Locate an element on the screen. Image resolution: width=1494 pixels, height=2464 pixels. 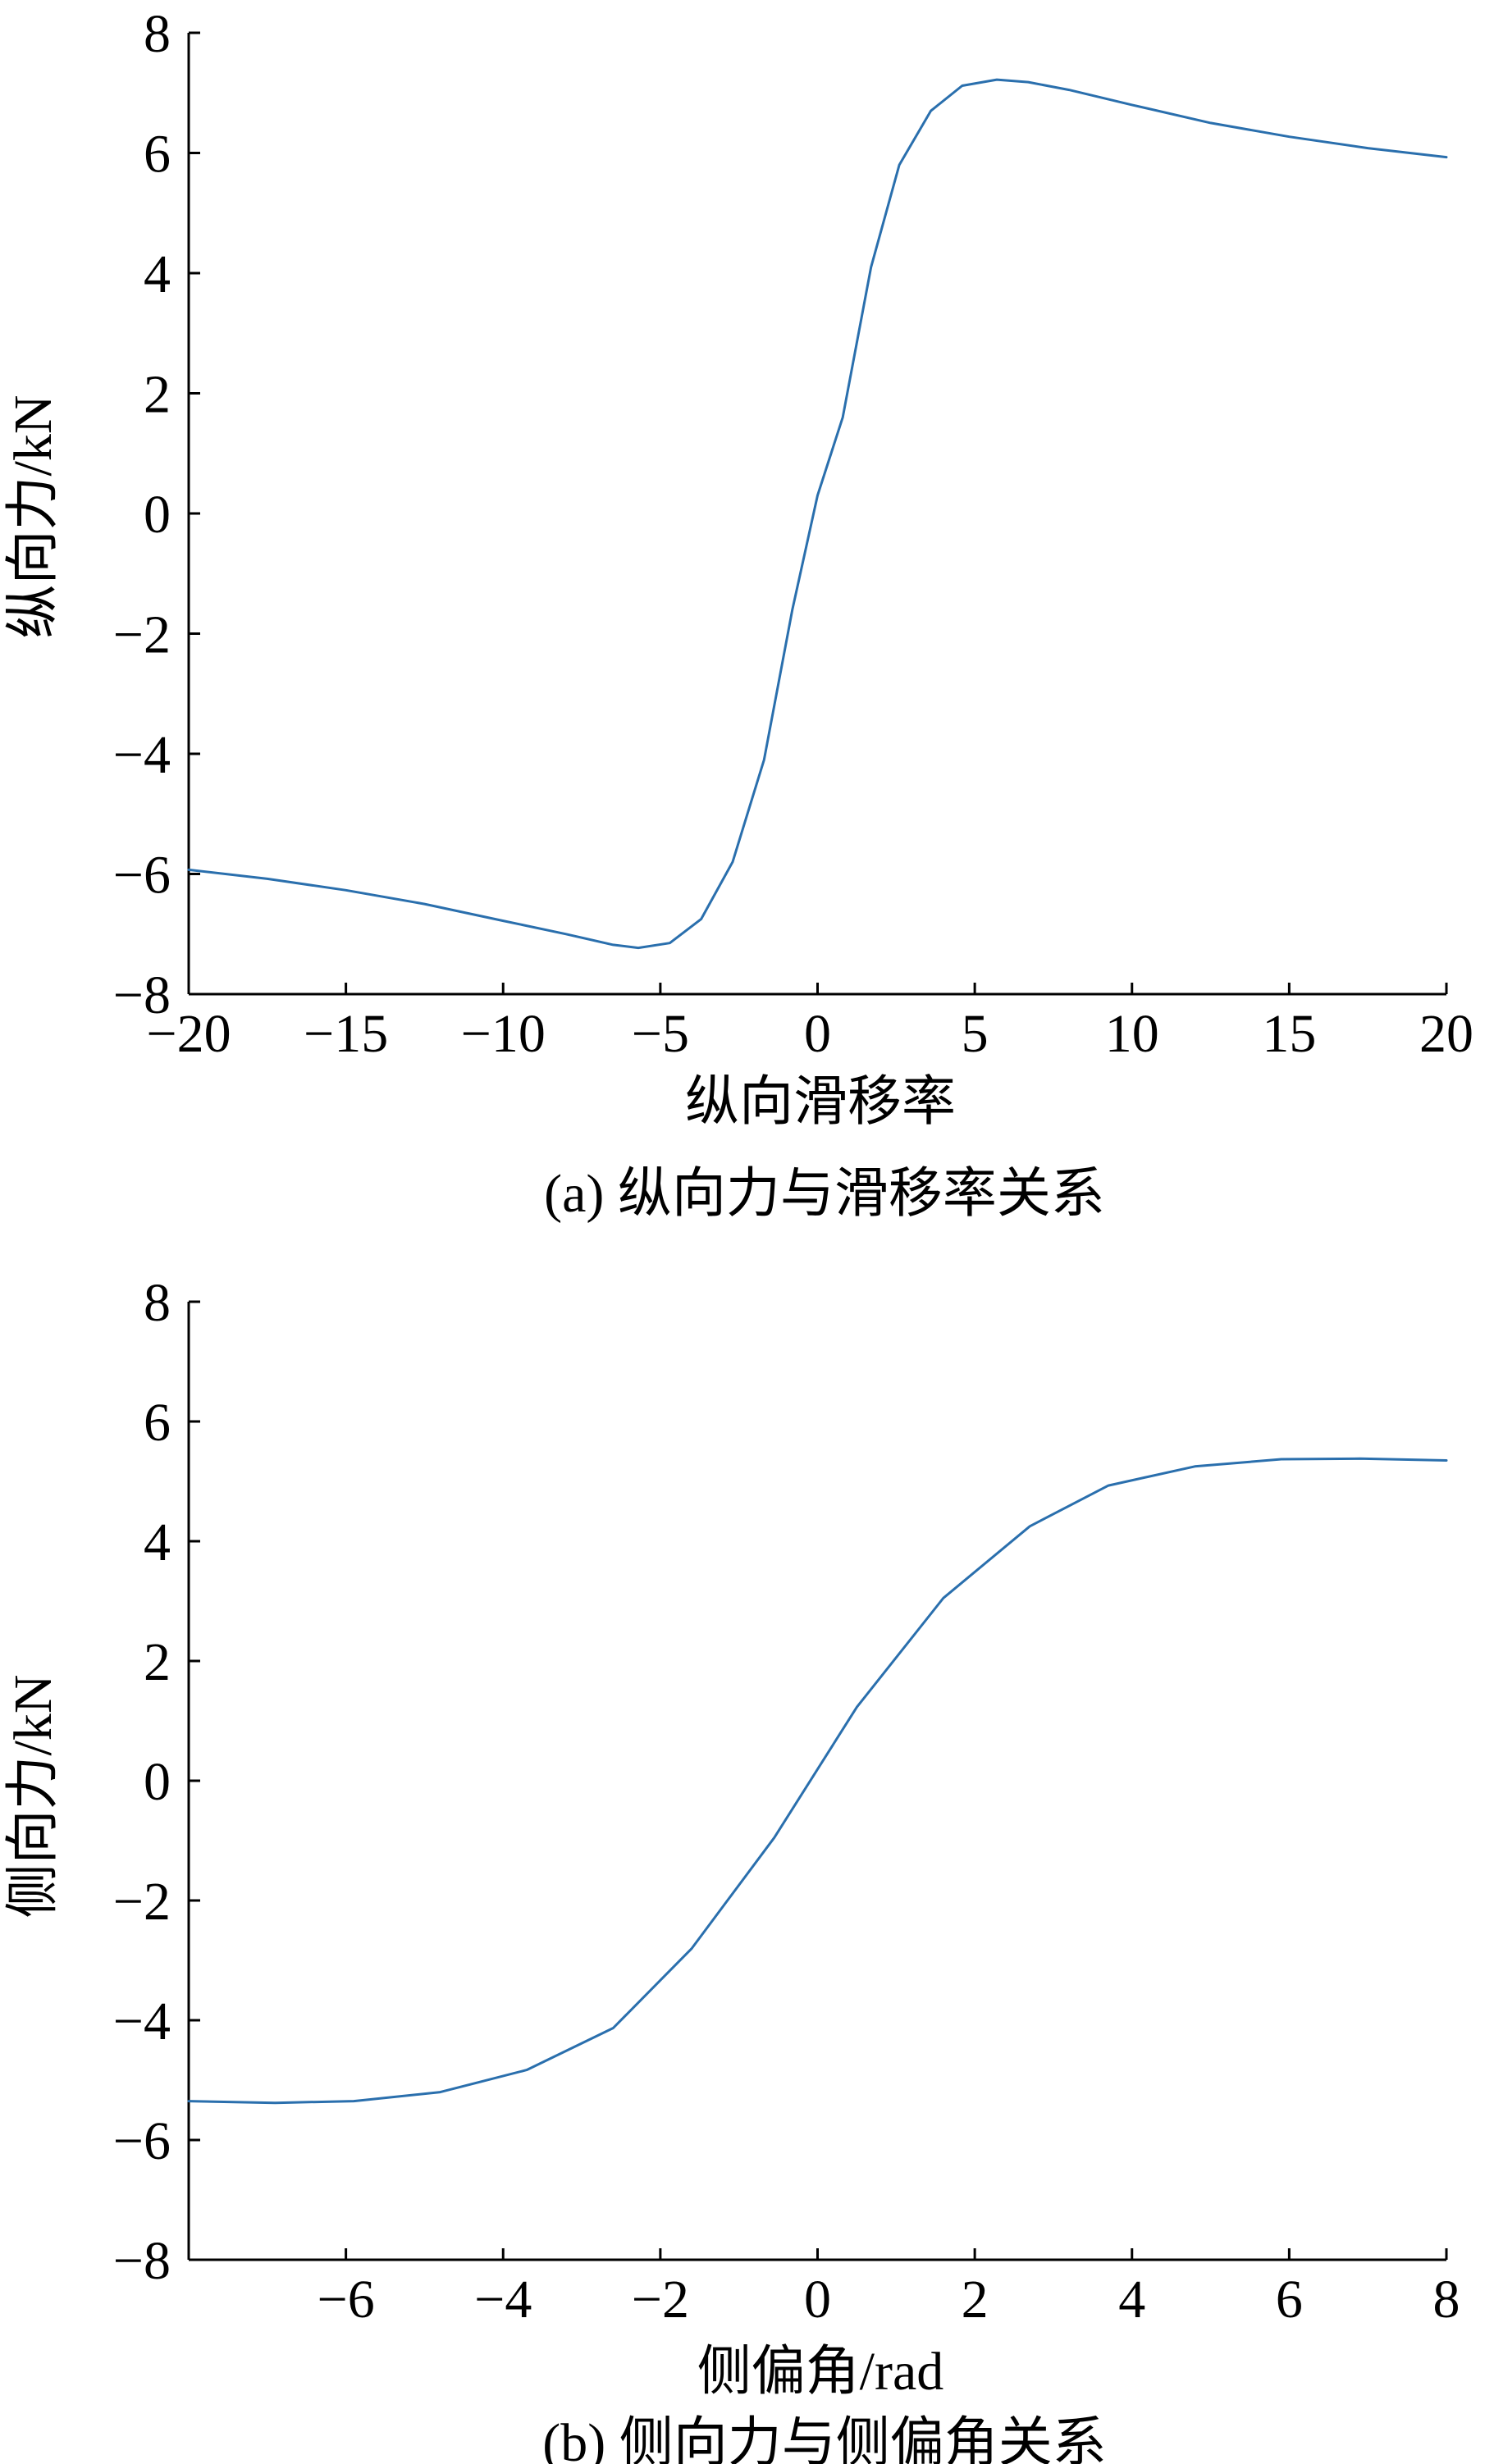
y-tick-label-a: −8 is located at coordinates (142, 995).